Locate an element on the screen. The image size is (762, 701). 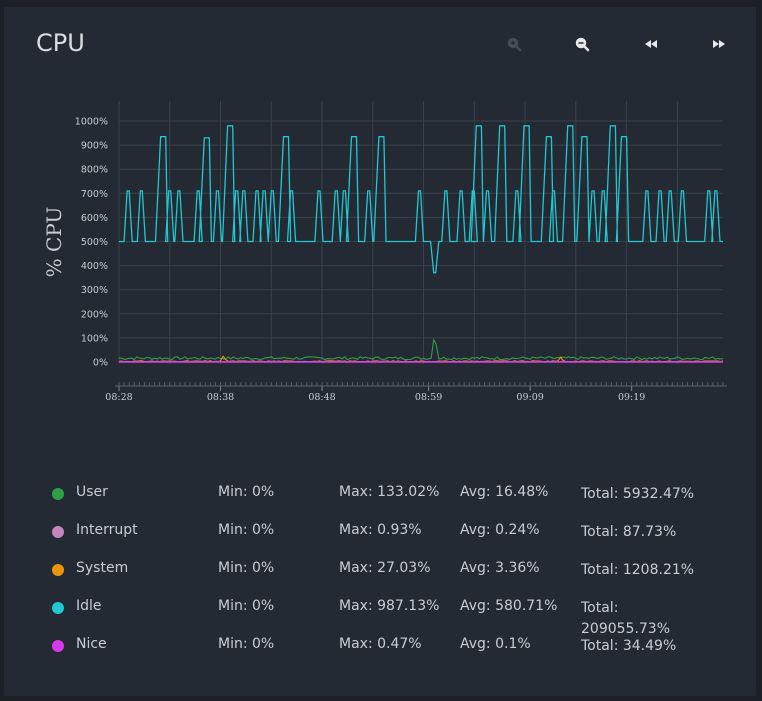
series-max: Max: 0.93% is located at coordinates (380, 530).